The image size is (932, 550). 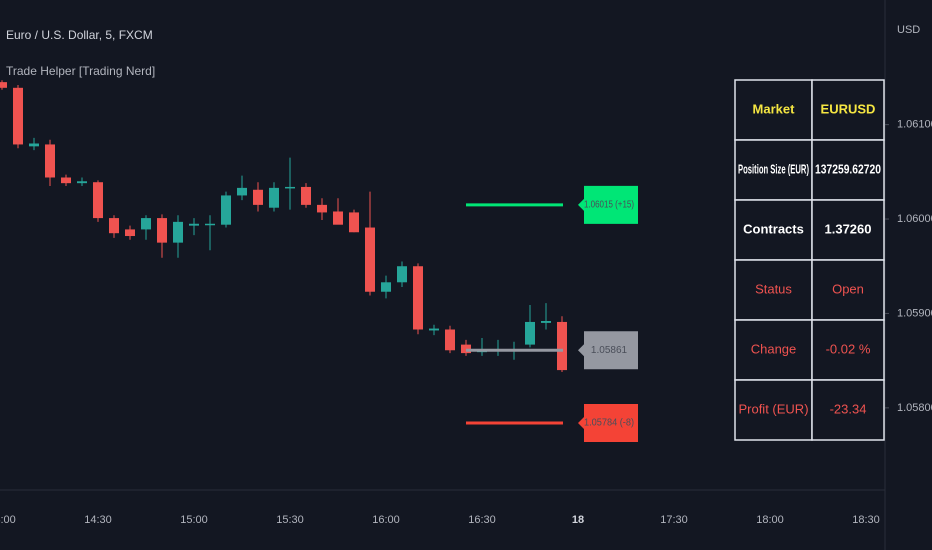 I want to click on table-cell-text: Position Size (EUR), so click(x=773, y=168).